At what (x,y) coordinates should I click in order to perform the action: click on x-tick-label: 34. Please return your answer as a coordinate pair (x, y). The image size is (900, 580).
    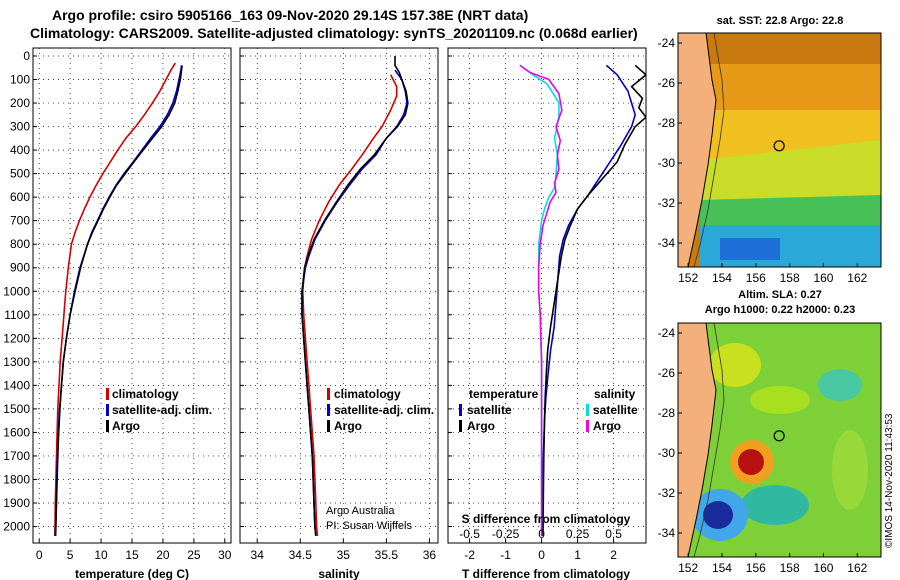
    Looking at the image, I should click on (258, 555).